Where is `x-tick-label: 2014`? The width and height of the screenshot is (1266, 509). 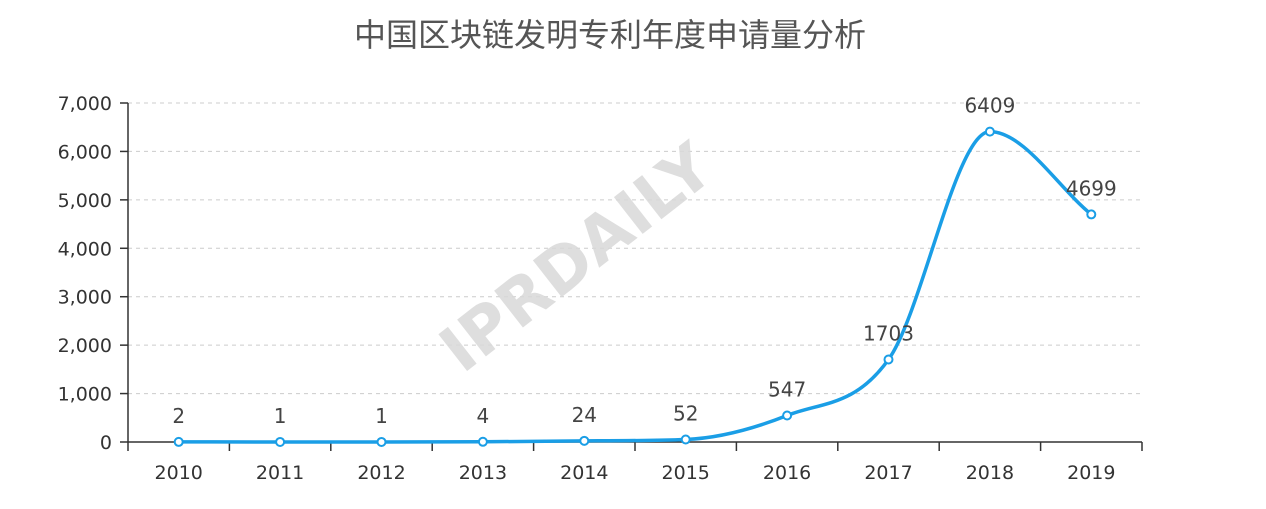
x-tick-label: 2014 is located at coordinates (584, 473).